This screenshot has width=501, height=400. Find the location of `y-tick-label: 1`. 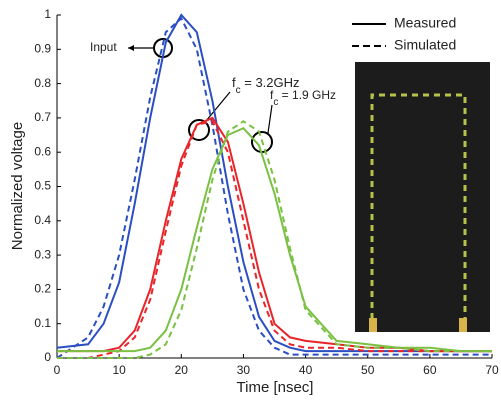

y-tick-label: 1 is located at coordinates (47, 14).